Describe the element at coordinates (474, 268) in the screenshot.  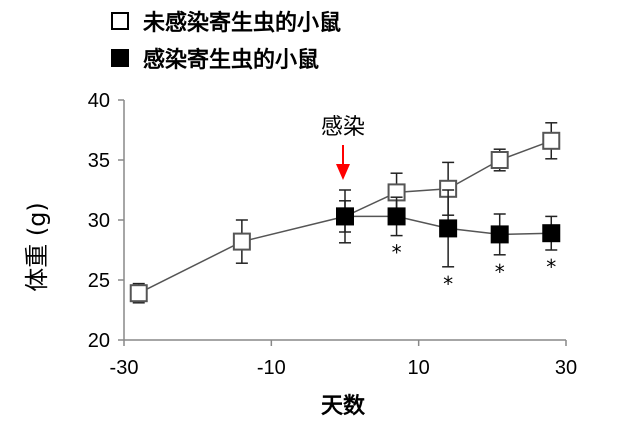
I see `significance-marks: * * * *` at that location.